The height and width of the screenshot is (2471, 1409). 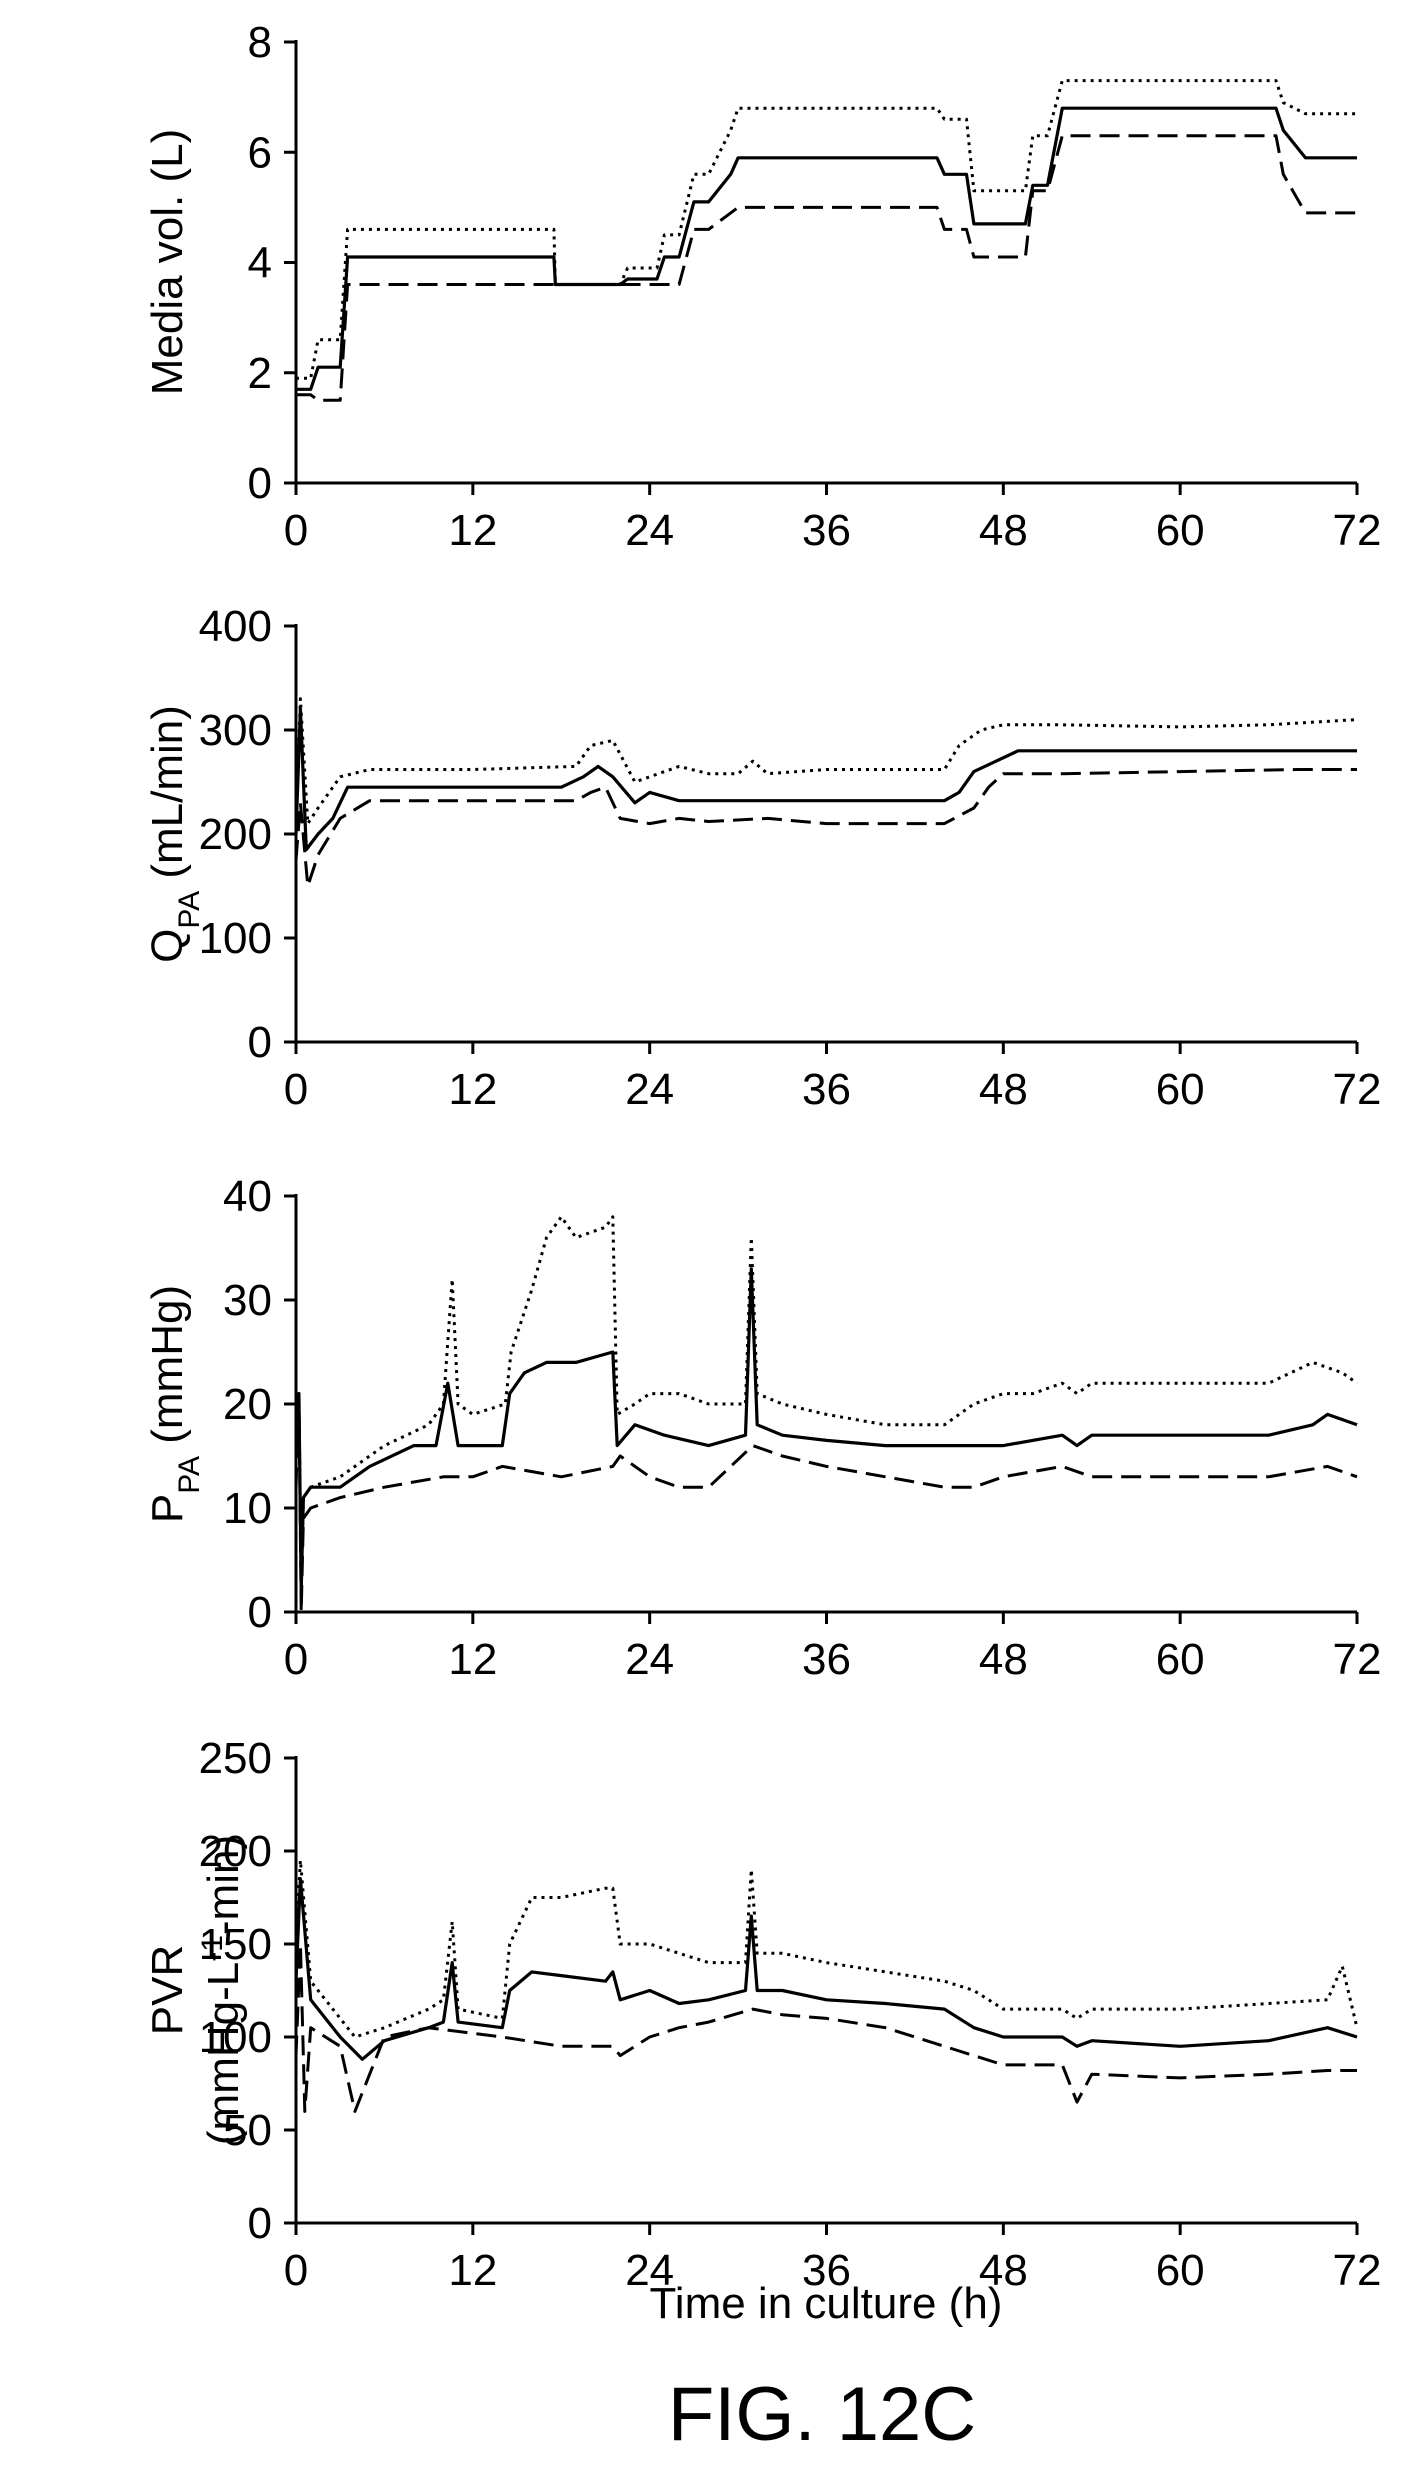 What do you see at coordinates (822, 2414) in the screenshot?
I see `figure-caption: FIG. 12C` at bounding box center [822, 2414].